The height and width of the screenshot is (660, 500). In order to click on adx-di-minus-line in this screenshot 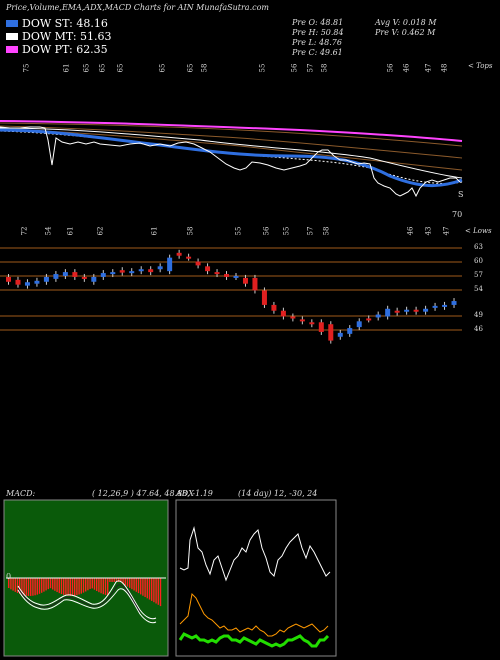, I will do `click(254, 614)`.